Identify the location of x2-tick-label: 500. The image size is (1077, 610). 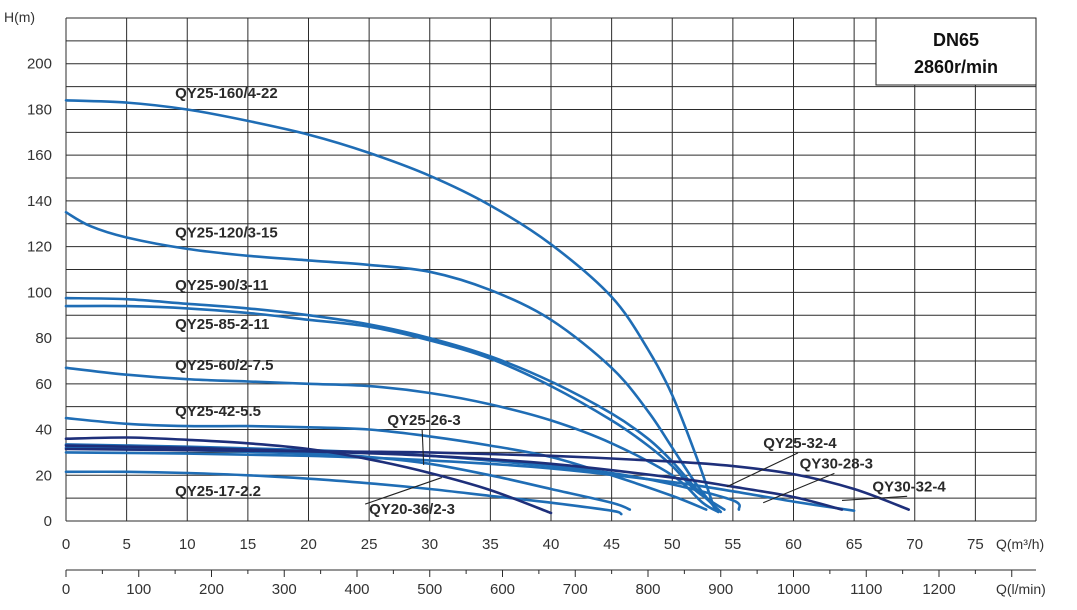
(429, 589).